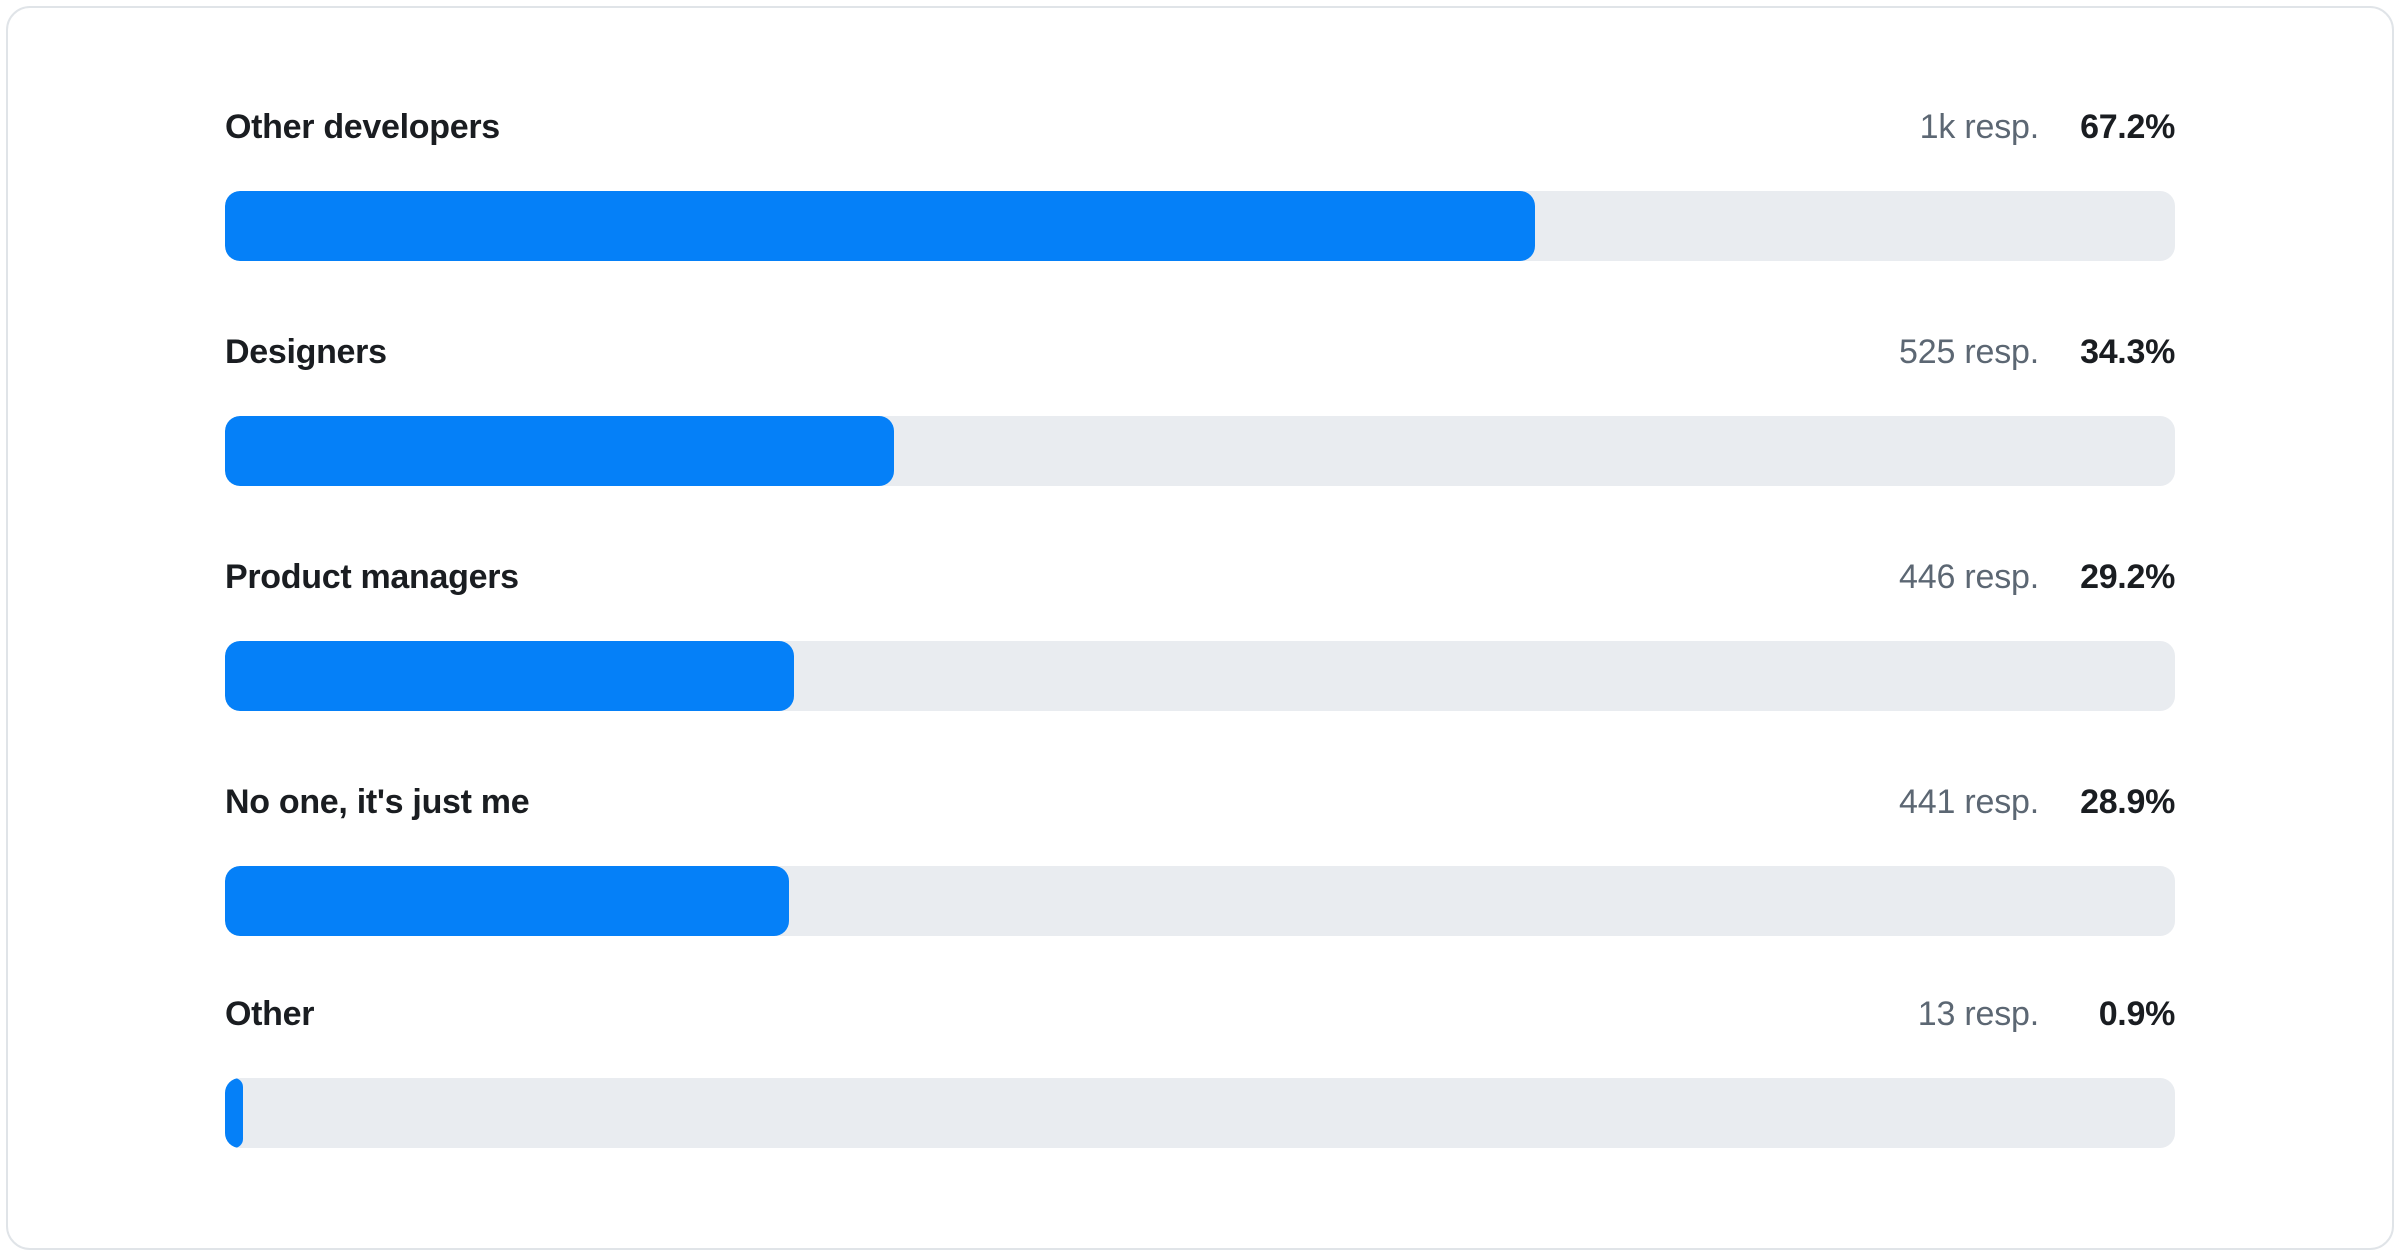  I want to click on category-label: Other developers, so click(362, 127).